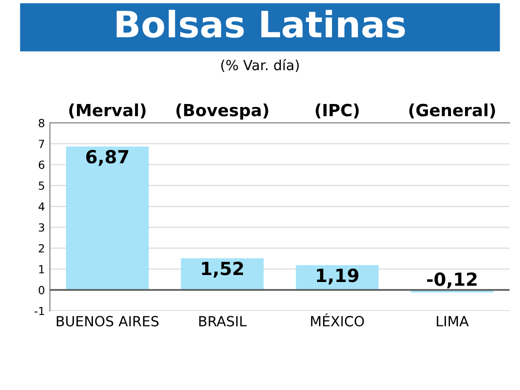 The width and height of the screenshot is (520, 390). What do you see at coordinates (107, 111) in the screenshot?
I see `text: (Merval)` at bounding box center [107, 111].